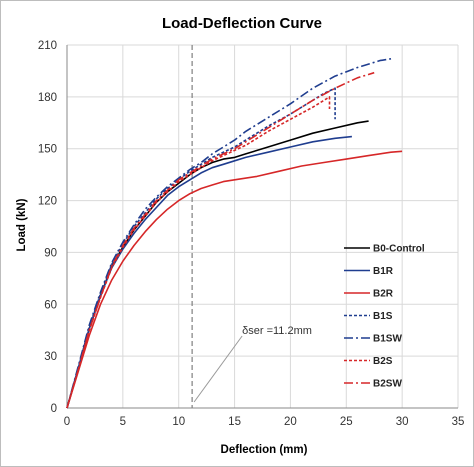  I want to click on y-tick-label: 210, so click(47, 46).